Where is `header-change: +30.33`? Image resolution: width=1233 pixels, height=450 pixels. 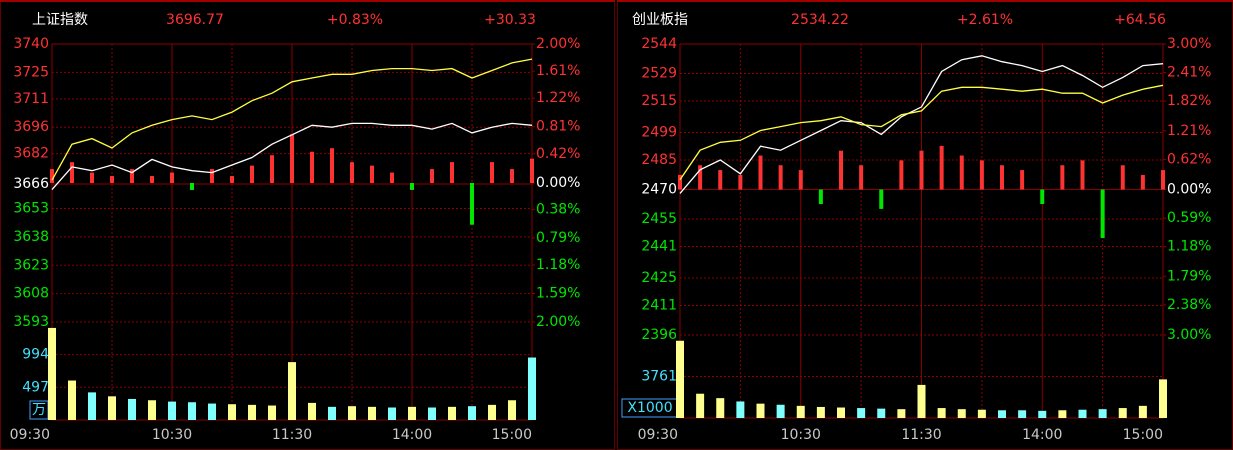
header-change: +30.33 is located at coordinates (510, 20).